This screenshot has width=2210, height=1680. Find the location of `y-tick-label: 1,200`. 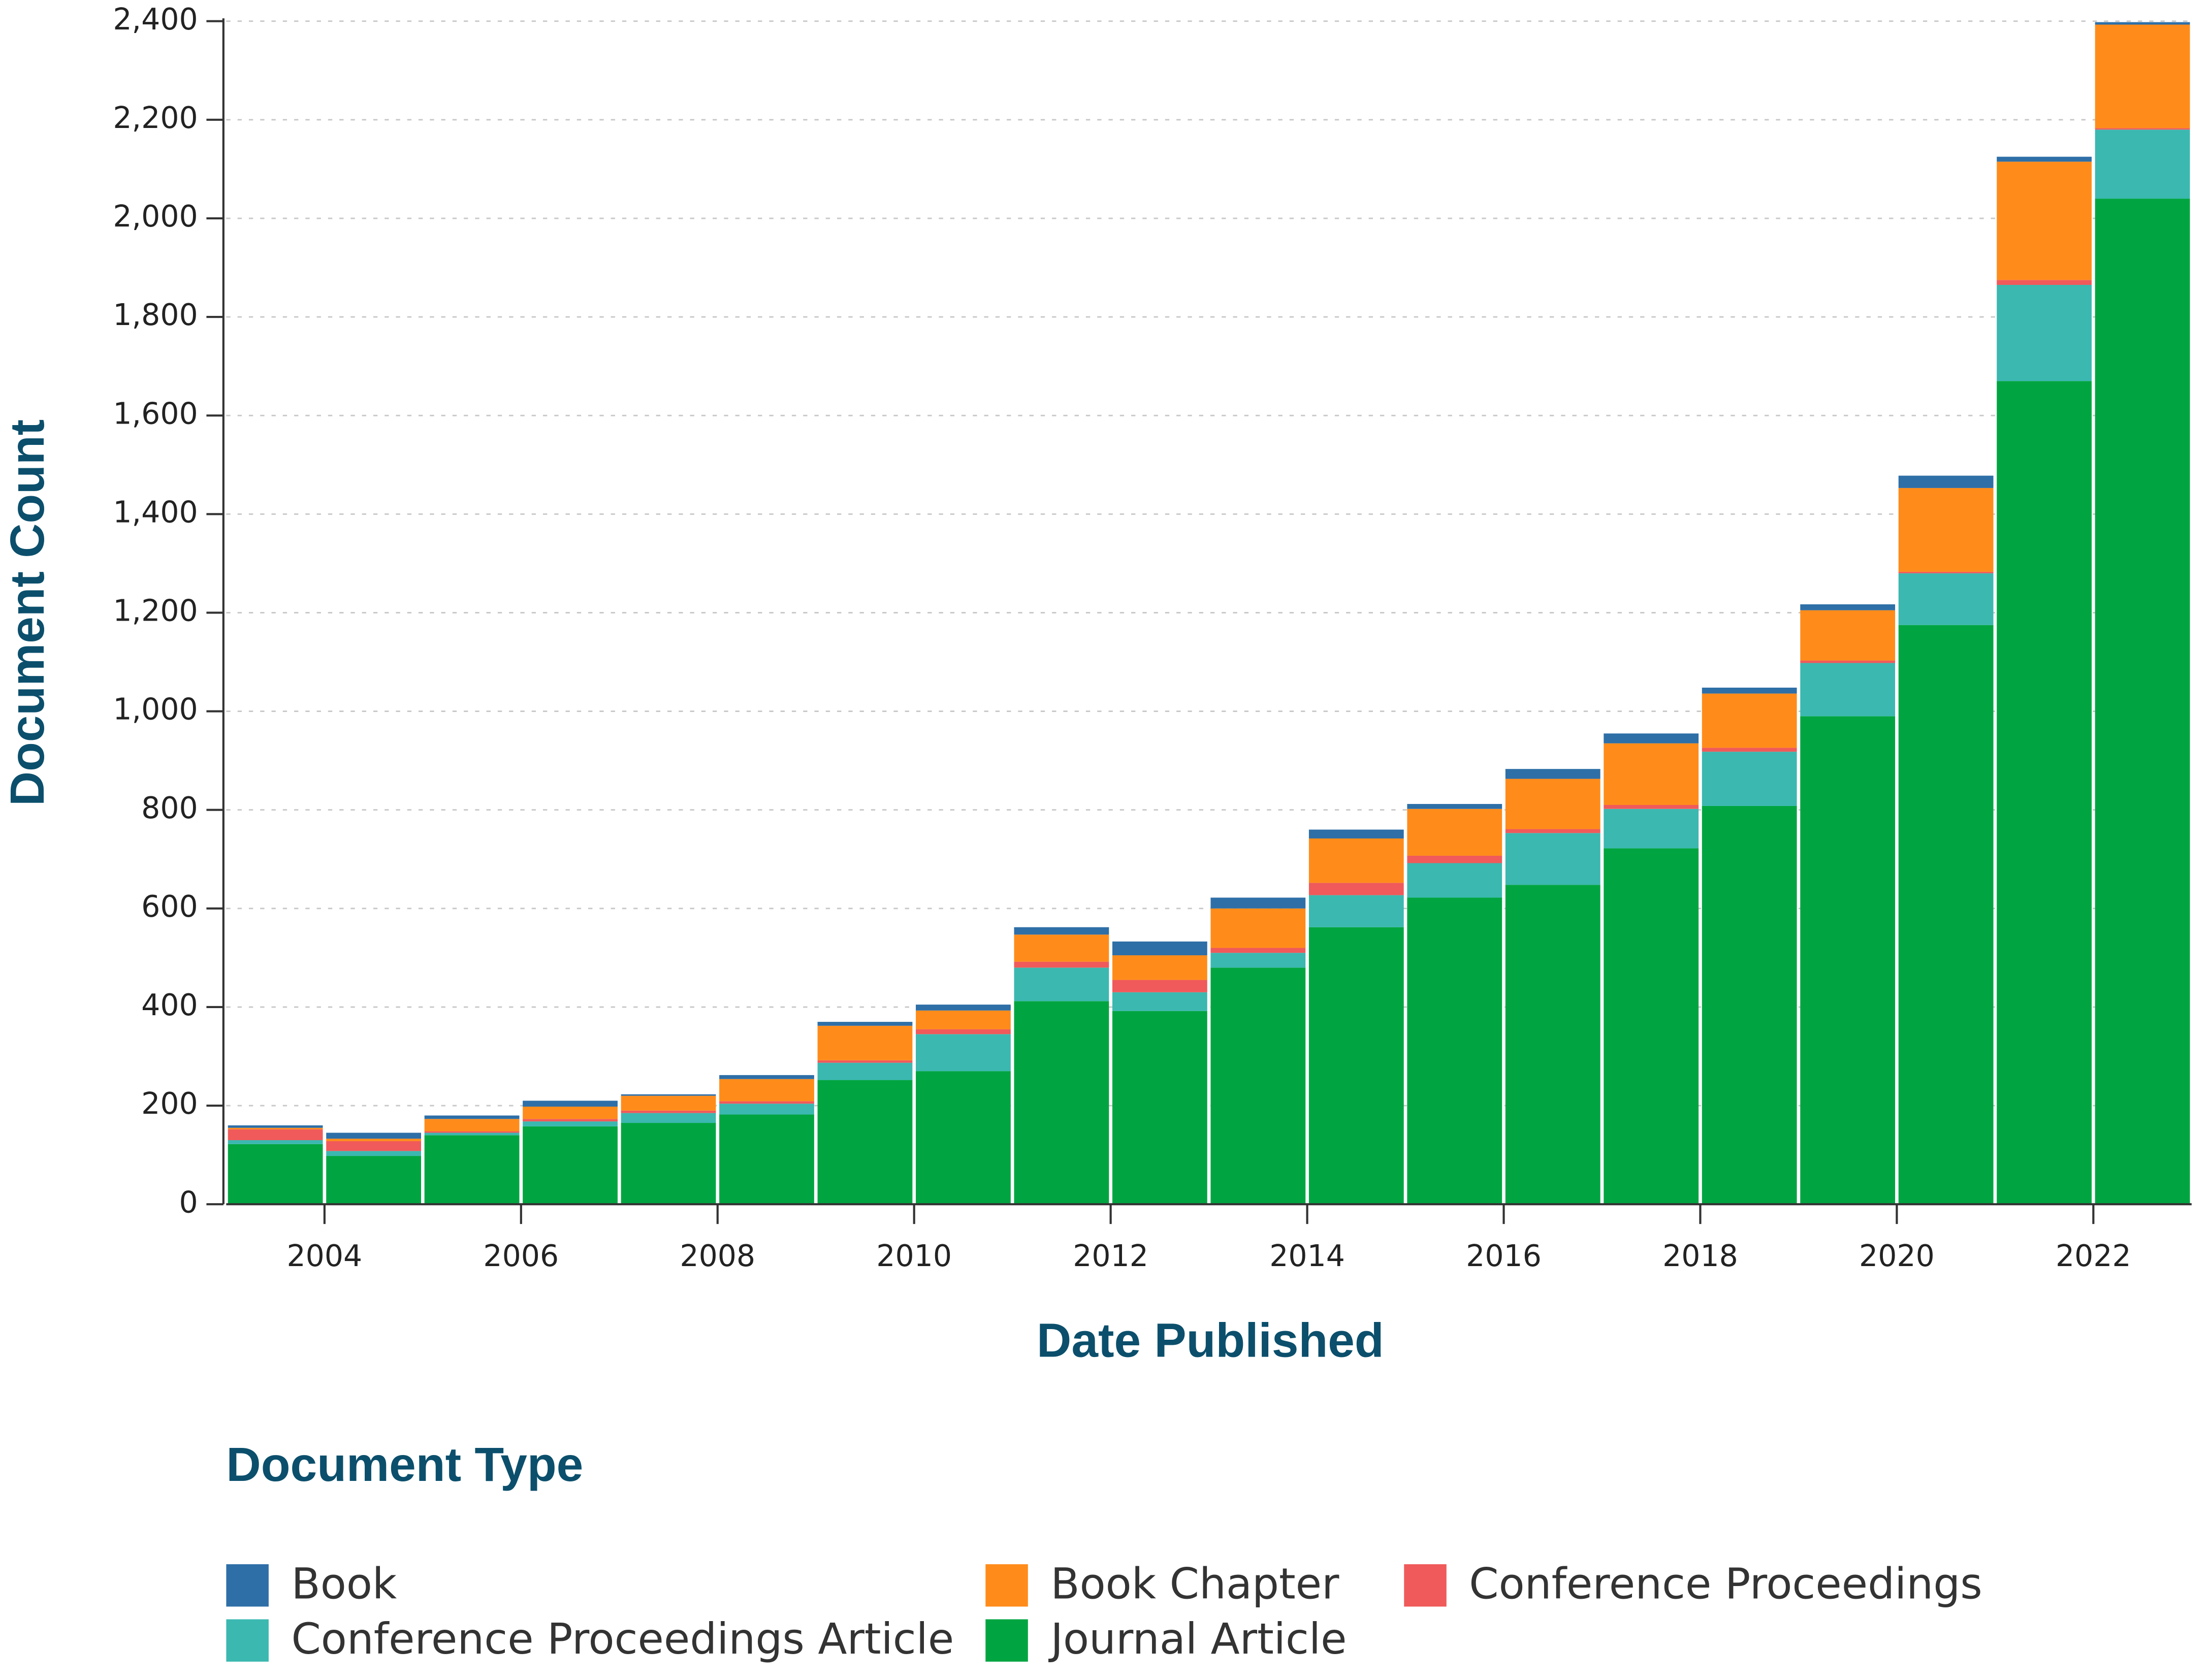

y-tick-label: 1,200 is located at coordinates (156, 611).